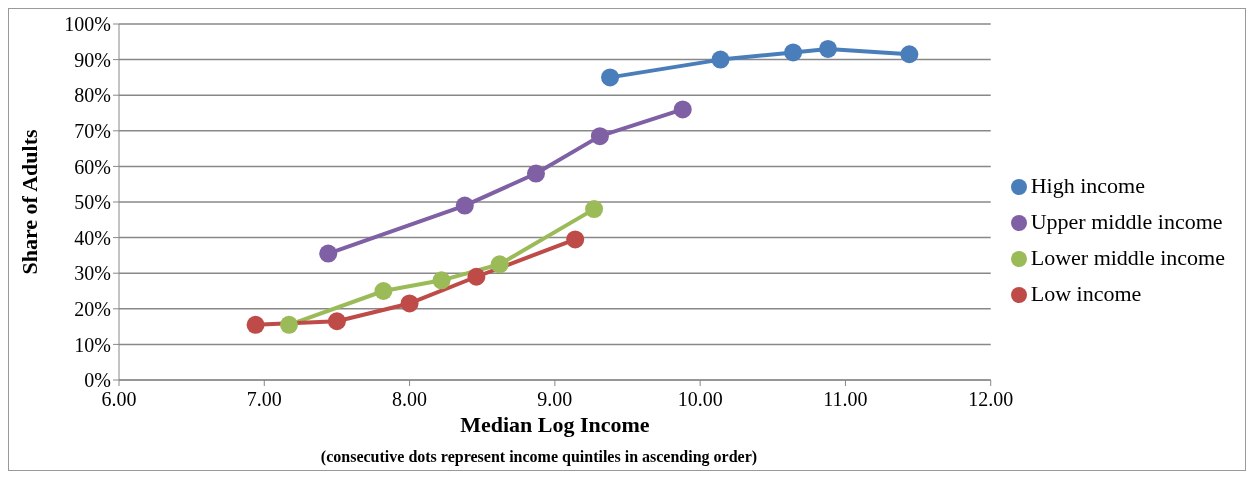 The width and height of the screenshot is (1252, 477). What do you see at coordinates (264, 399) in the screenshot?
I see `x-tick-label: 7.00` at bounding box center [264, 399].